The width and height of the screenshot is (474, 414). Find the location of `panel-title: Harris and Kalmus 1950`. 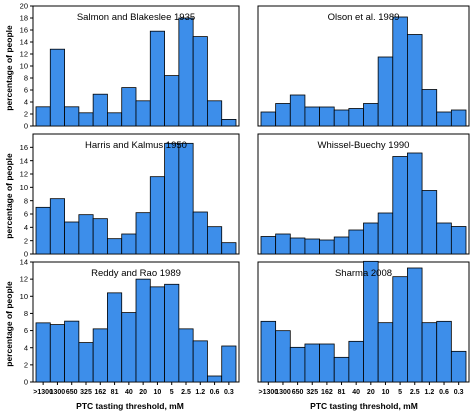

panel-title: Harris and Kalmus 1950 is located at coordinates (136, 145).